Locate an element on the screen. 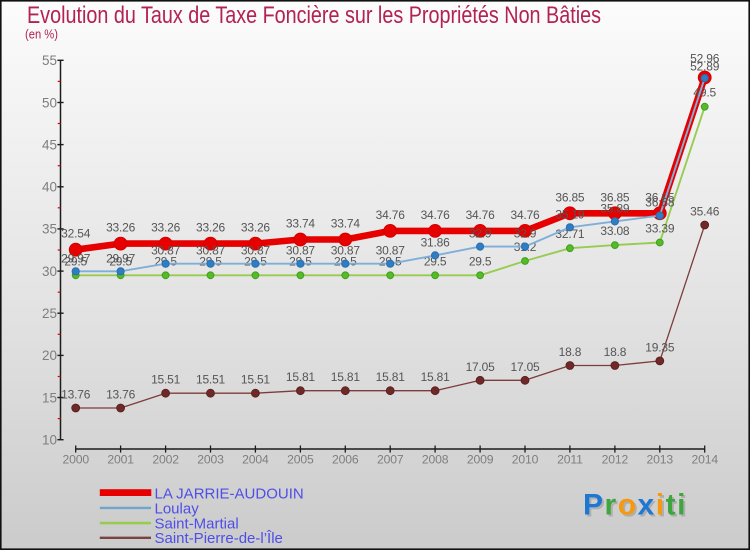  svg-text: 36.58 is located at coordinates (660, 203).